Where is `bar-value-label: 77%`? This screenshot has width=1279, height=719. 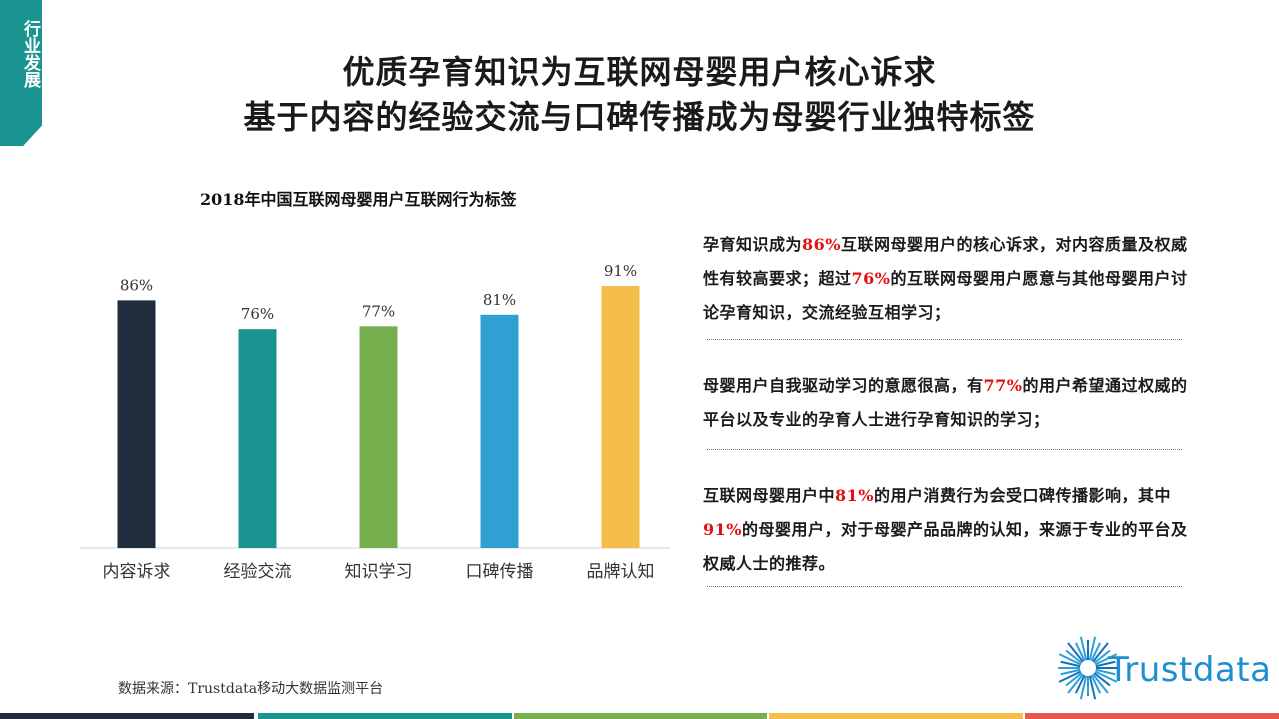 bar-value-label: 77% is located at coordinates (378, 311).